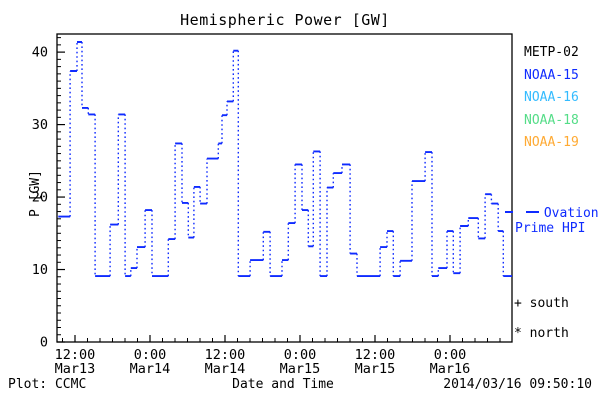 Image resolution: width=600 pixels, height=400 pixels. I want to click on ovation-label-2: Prime HPI, so click(550, 228).